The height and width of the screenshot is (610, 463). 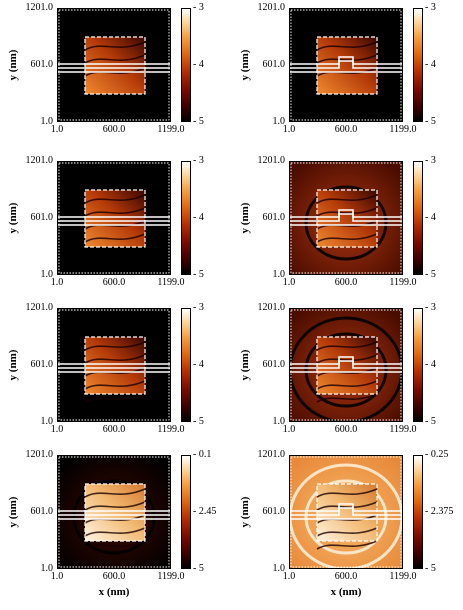 I want to click on colorbar-tick-label: - 0.1, so click(x=202, y=454).